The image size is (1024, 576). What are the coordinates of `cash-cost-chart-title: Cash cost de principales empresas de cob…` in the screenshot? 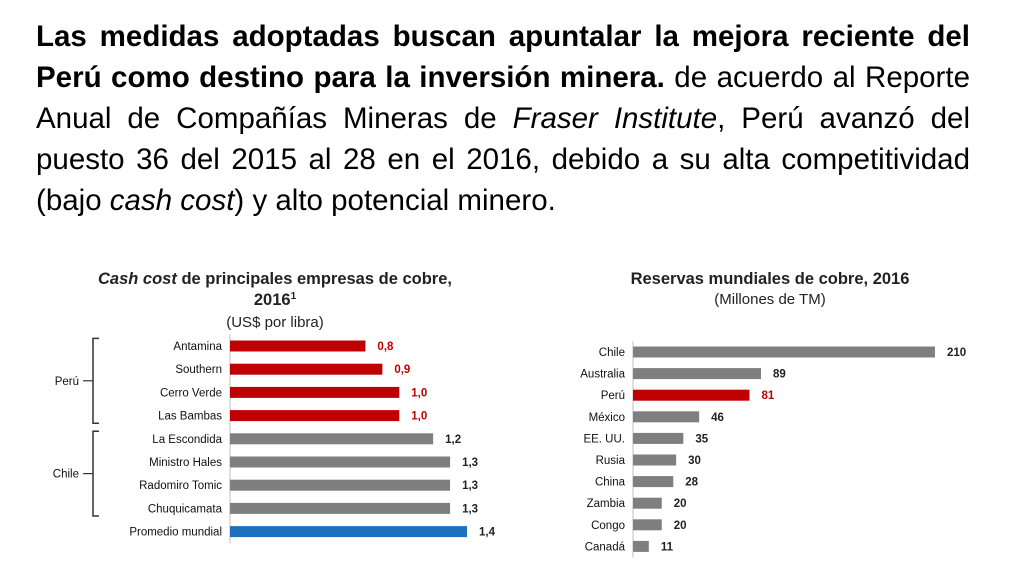 It's located at (275, 279).